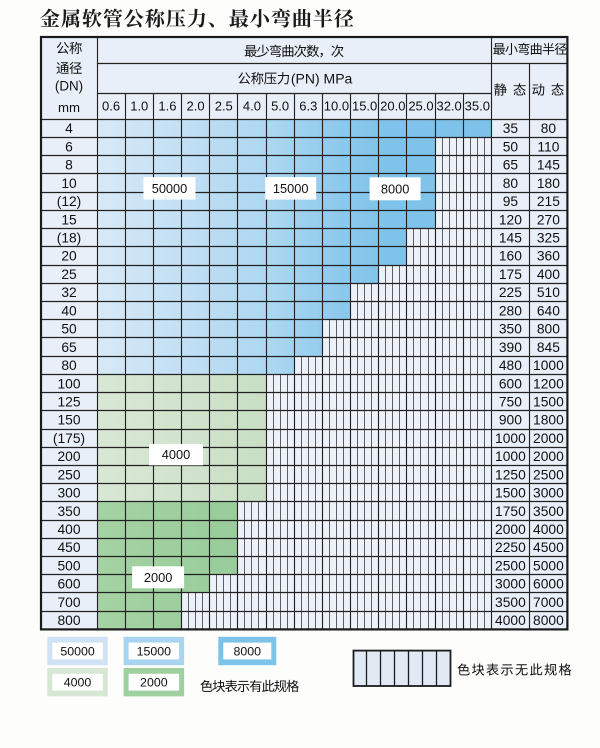  What do you see at coordinates (548, 565) in the screenshot?
I see `svg-text: 5000` at bounding box center [548, 565].